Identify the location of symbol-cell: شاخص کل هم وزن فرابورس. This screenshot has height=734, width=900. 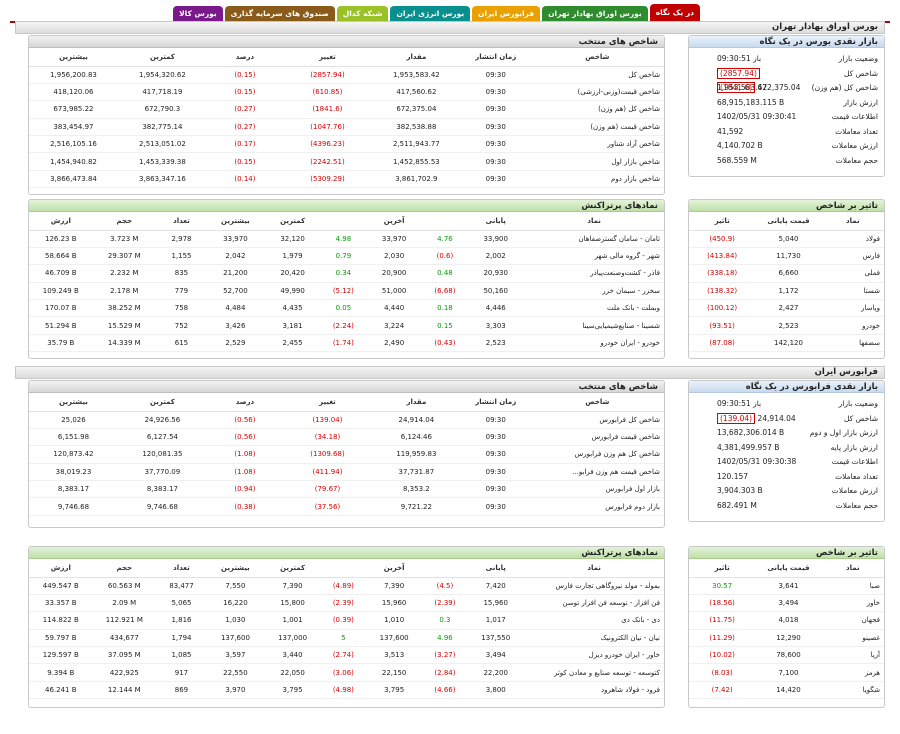
(597, 454).